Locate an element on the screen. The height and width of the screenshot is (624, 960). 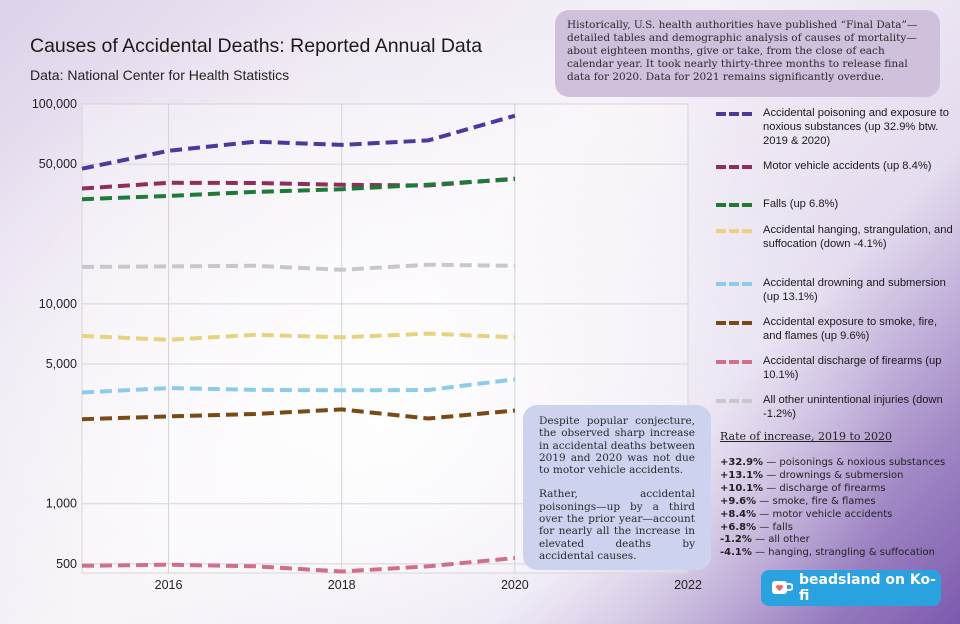
legend-swatch-motor-vehicle is located at coordinates (734, 167).